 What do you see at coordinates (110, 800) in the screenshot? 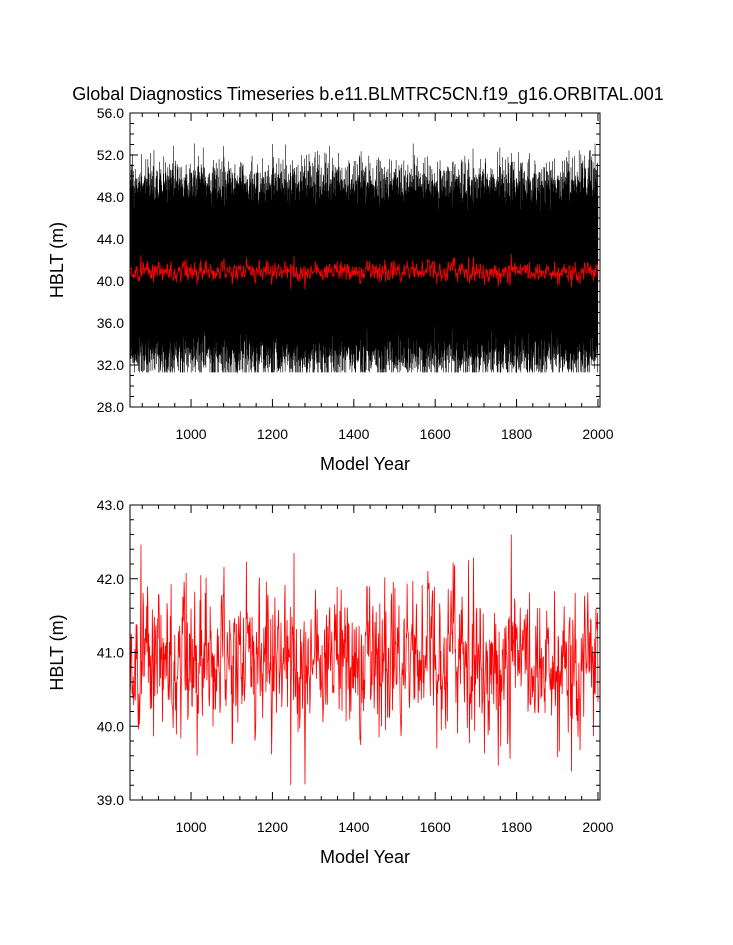
I see `bottom-y-tick-label: 39.0` at bounding box center [110, 800].